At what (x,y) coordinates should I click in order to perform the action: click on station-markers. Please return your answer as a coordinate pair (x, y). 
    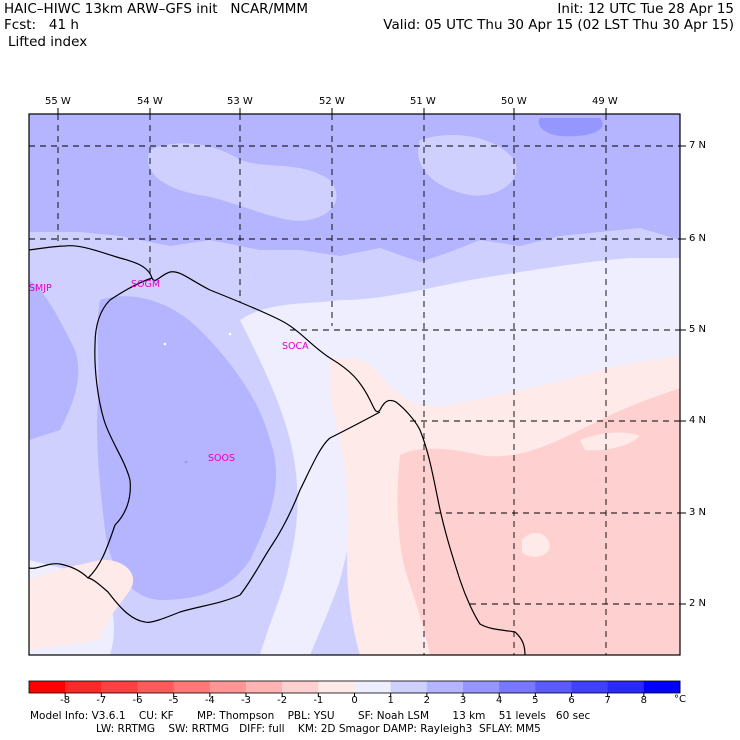
    Looking at the image, I should click on (197, 398).